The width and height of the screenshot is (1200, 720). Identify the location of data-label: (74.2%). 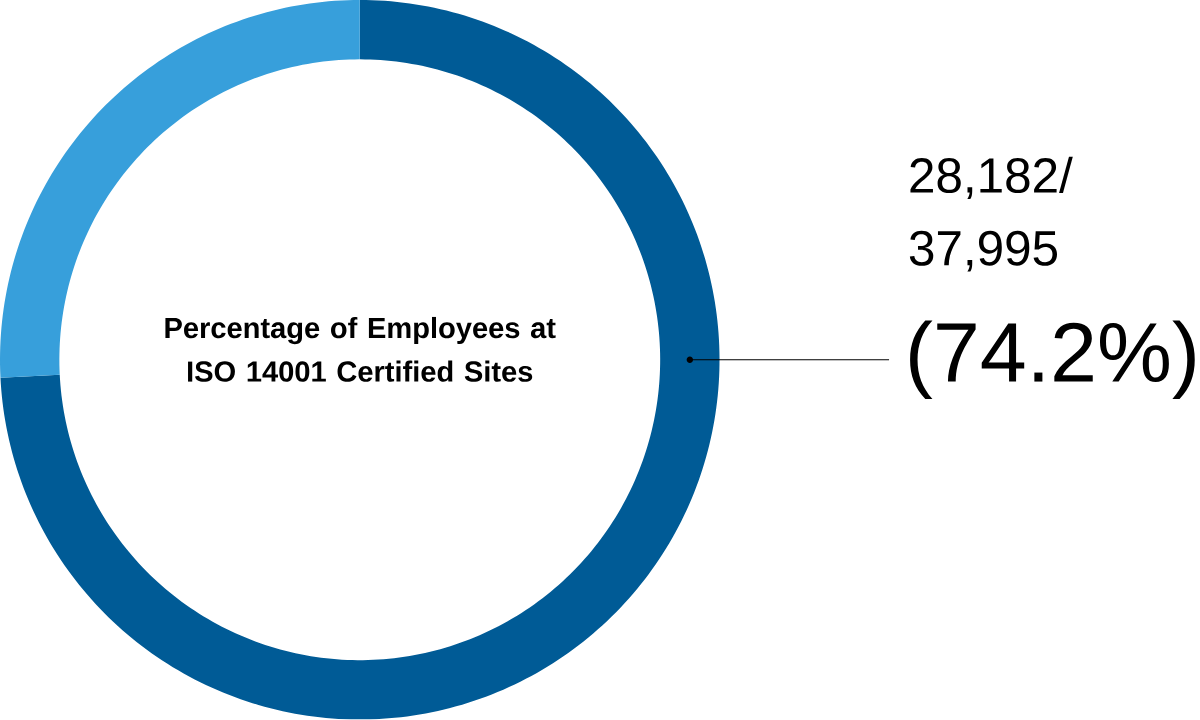
(1052, 360).